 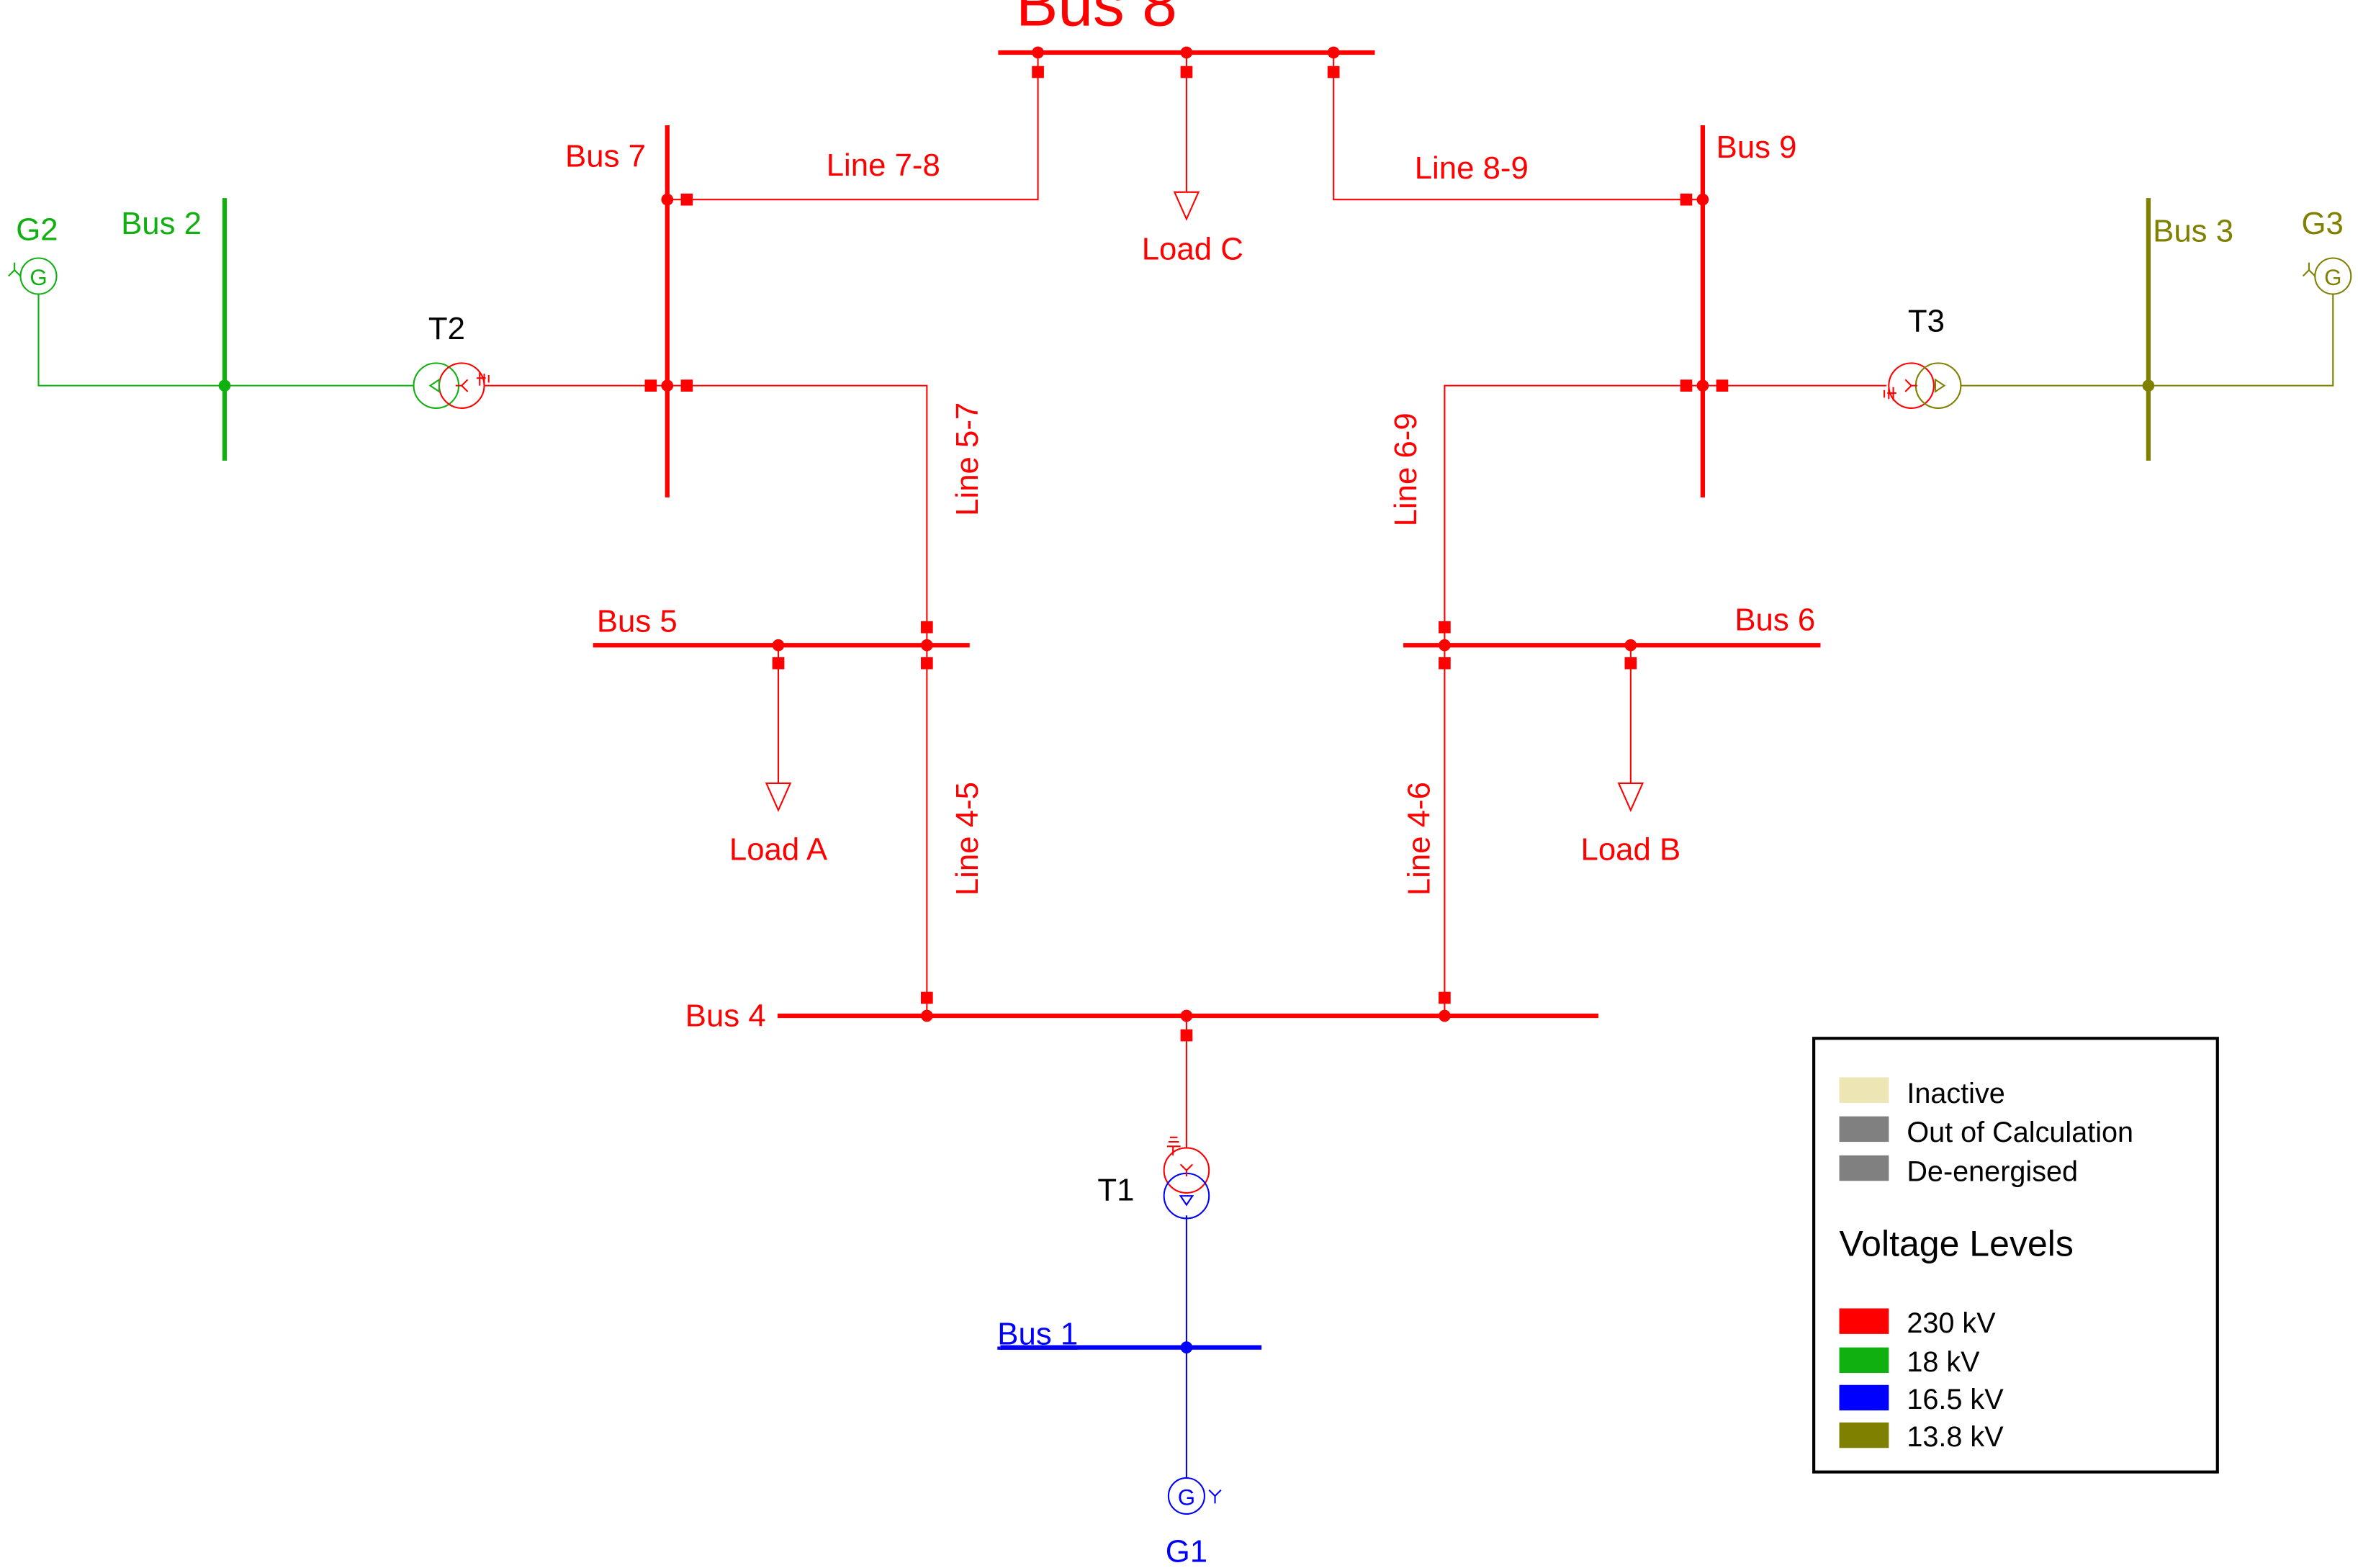 I want to click on legend-level-13-8kv: 13.8 kV, so click(x=1955, y=1437).